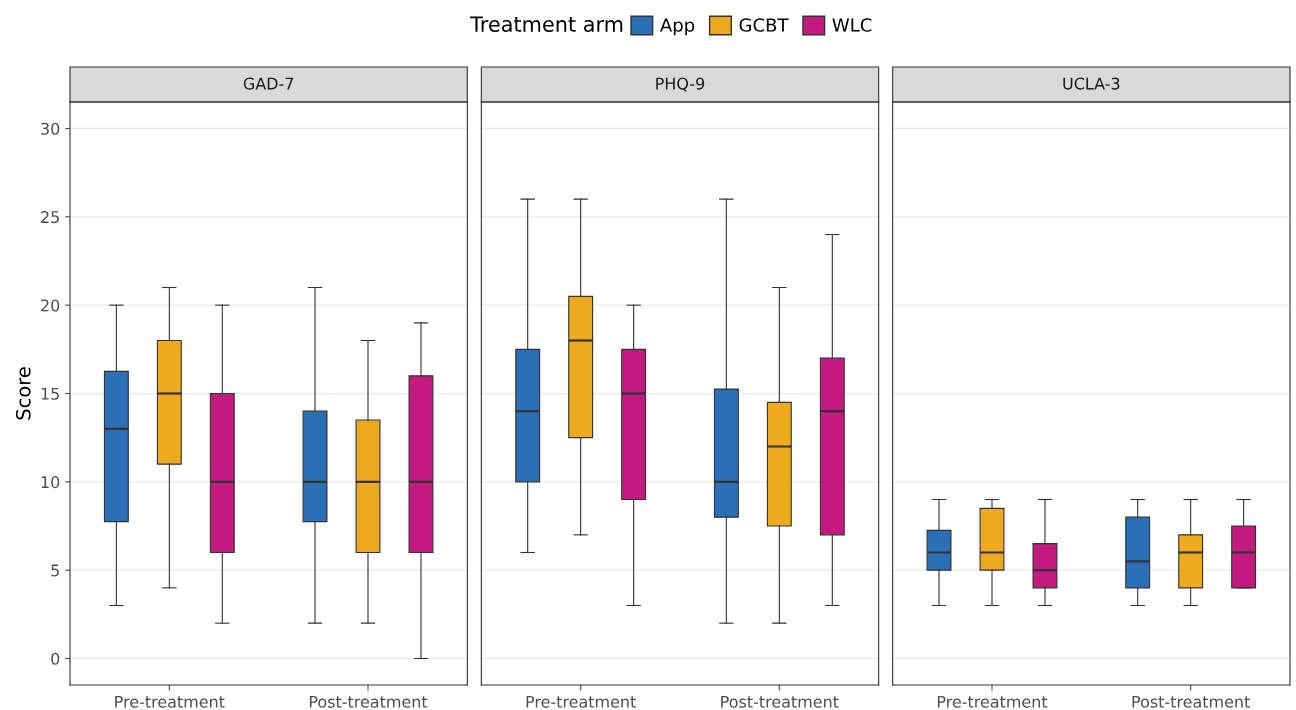  I want to click on chart-title: PHQ-9, so click(680, 84).